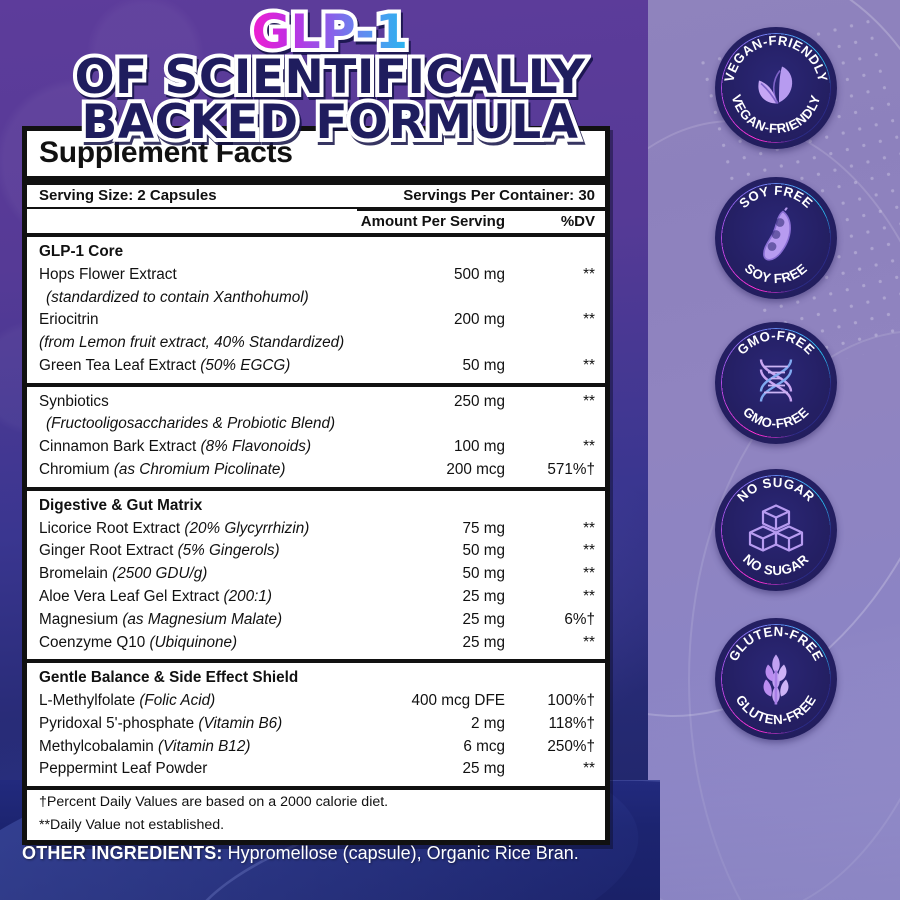 The height and width of the screenshot is (900, 900). I want to click on ingredient-detail-text: (as Chromium Picolinate), so click(197, 470).